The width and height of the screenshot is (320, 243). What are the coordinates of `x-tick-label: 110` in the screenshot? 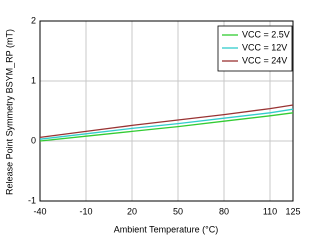 It's located at (270, 211).